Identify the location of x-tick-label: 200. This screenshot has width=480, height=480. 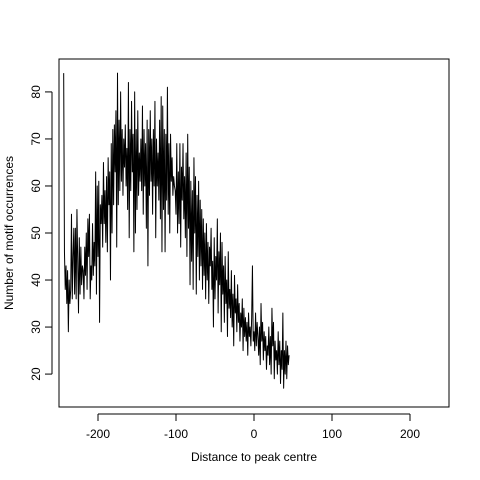
(410, 434).